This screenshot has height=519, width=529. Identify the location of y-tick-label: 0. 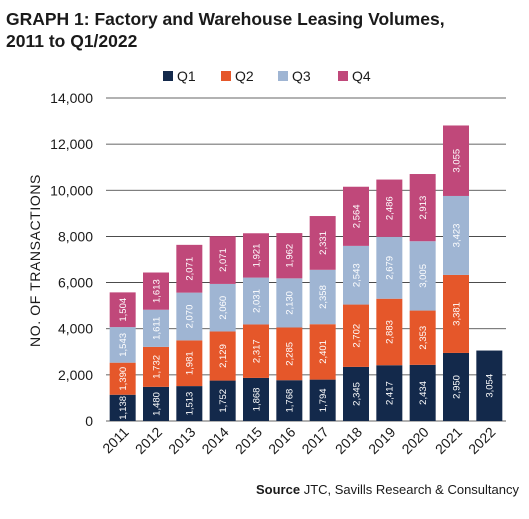
(89, 421).